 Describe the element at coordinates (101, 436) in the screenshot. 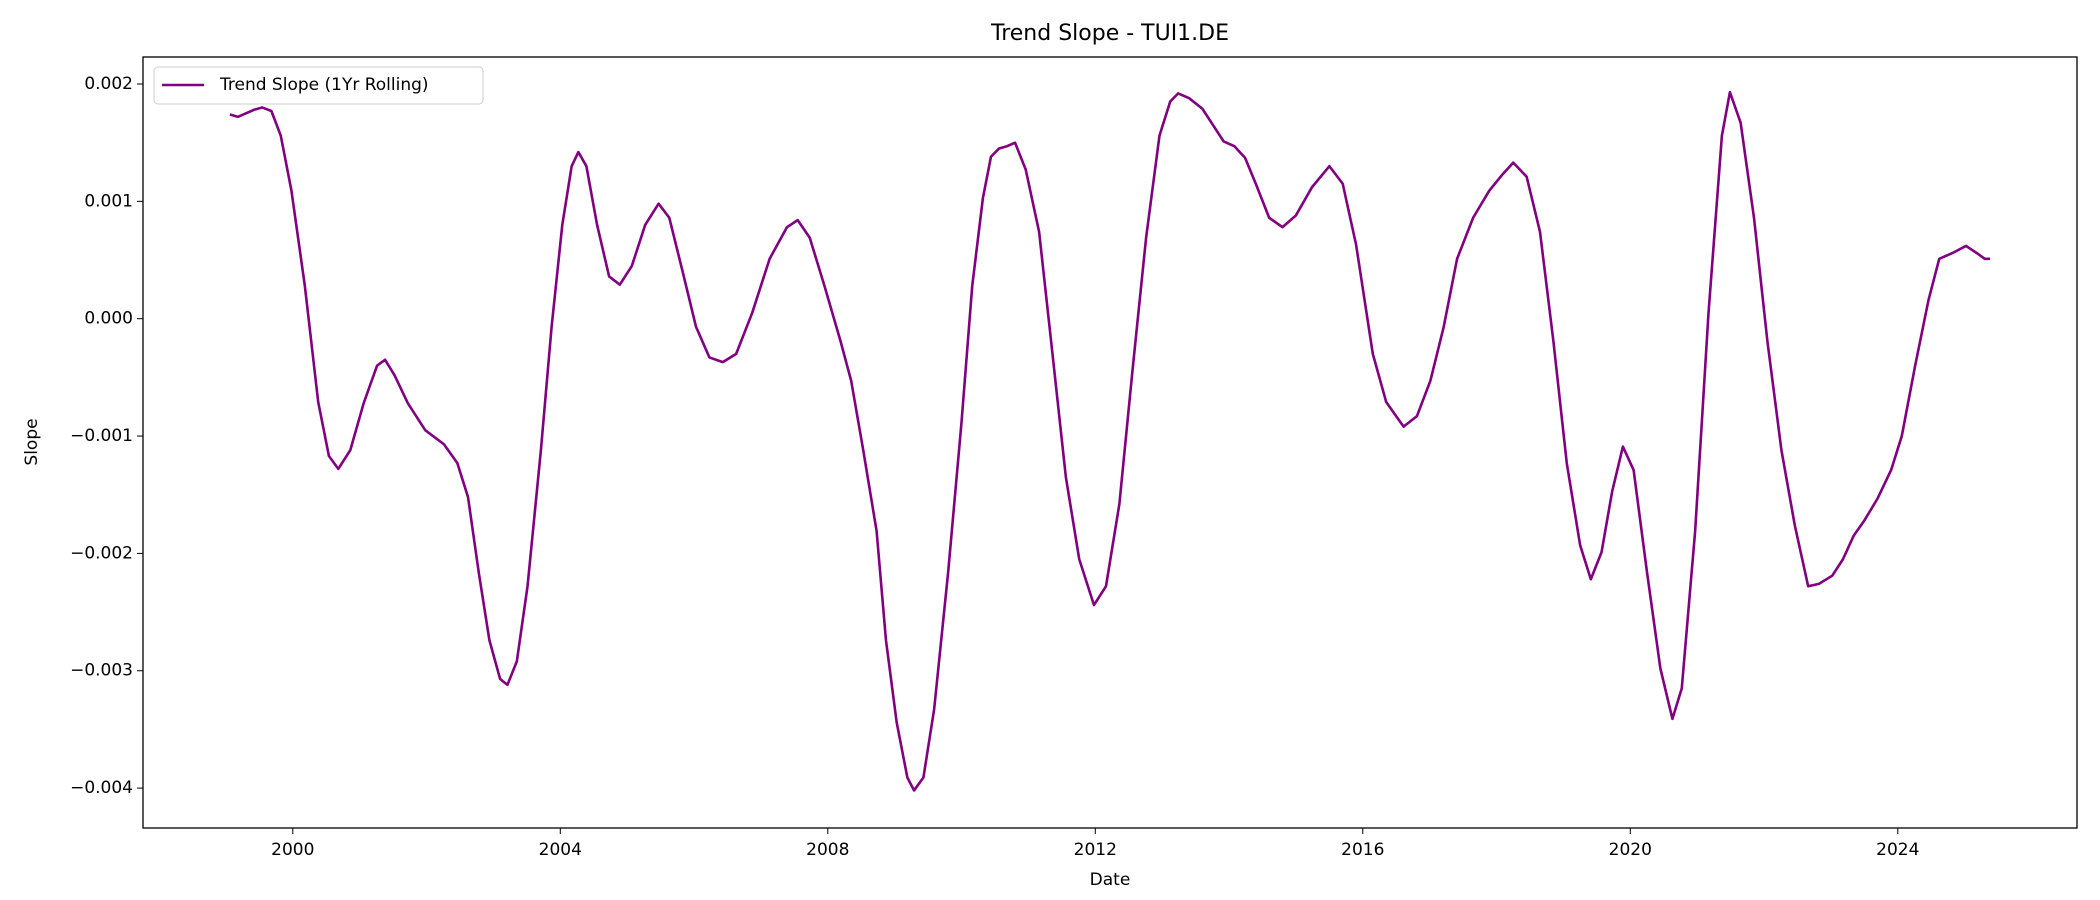

I see `y-tick-label: −0.001` at that location.